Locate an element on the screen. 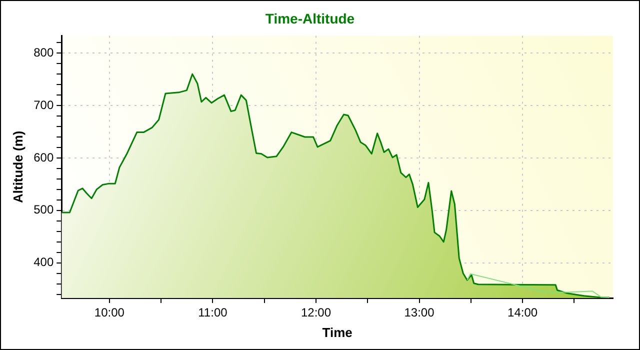 This screenshot has width=640, height=350. y-tick-label: 500 is located at coordinates (44, 209).